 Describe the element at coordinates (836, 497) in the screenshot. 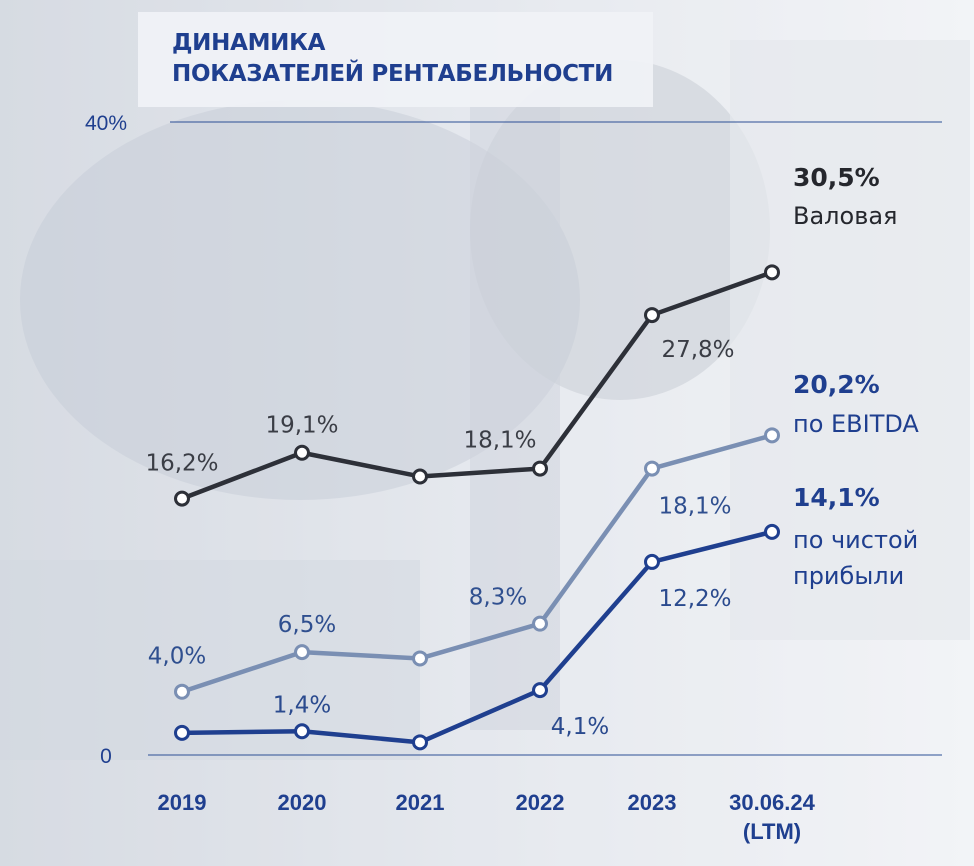

I see `series-value-label: 14,1%` at that location.